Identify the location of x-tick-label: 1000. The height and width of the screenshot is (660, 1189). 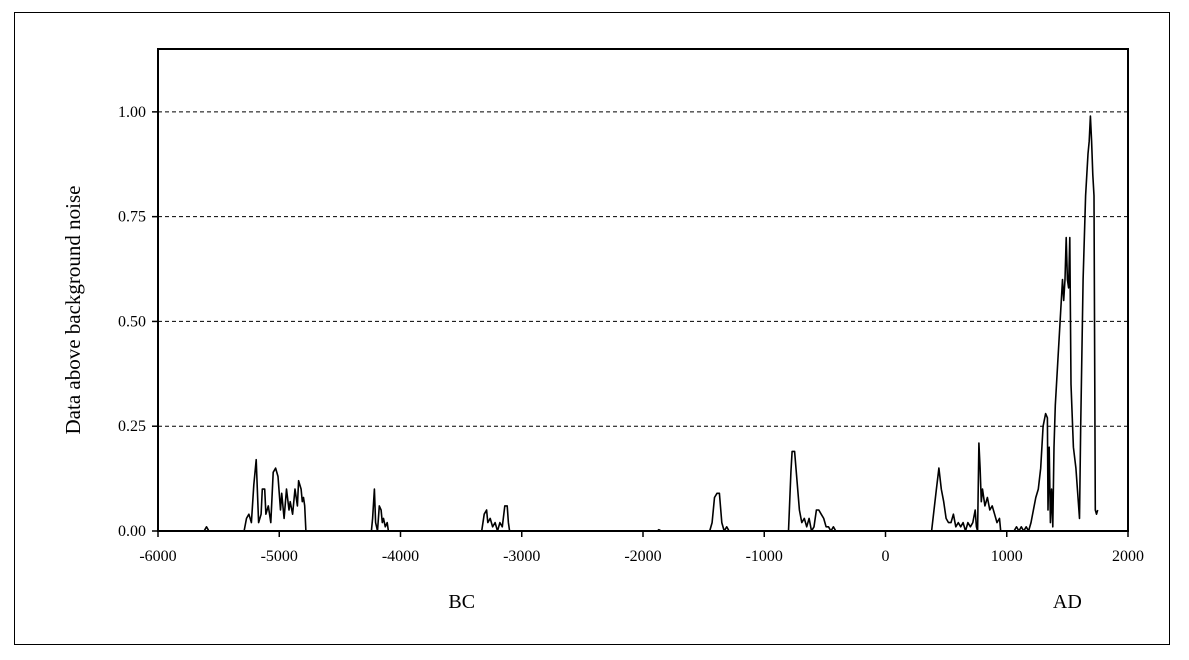
(1007, 556).